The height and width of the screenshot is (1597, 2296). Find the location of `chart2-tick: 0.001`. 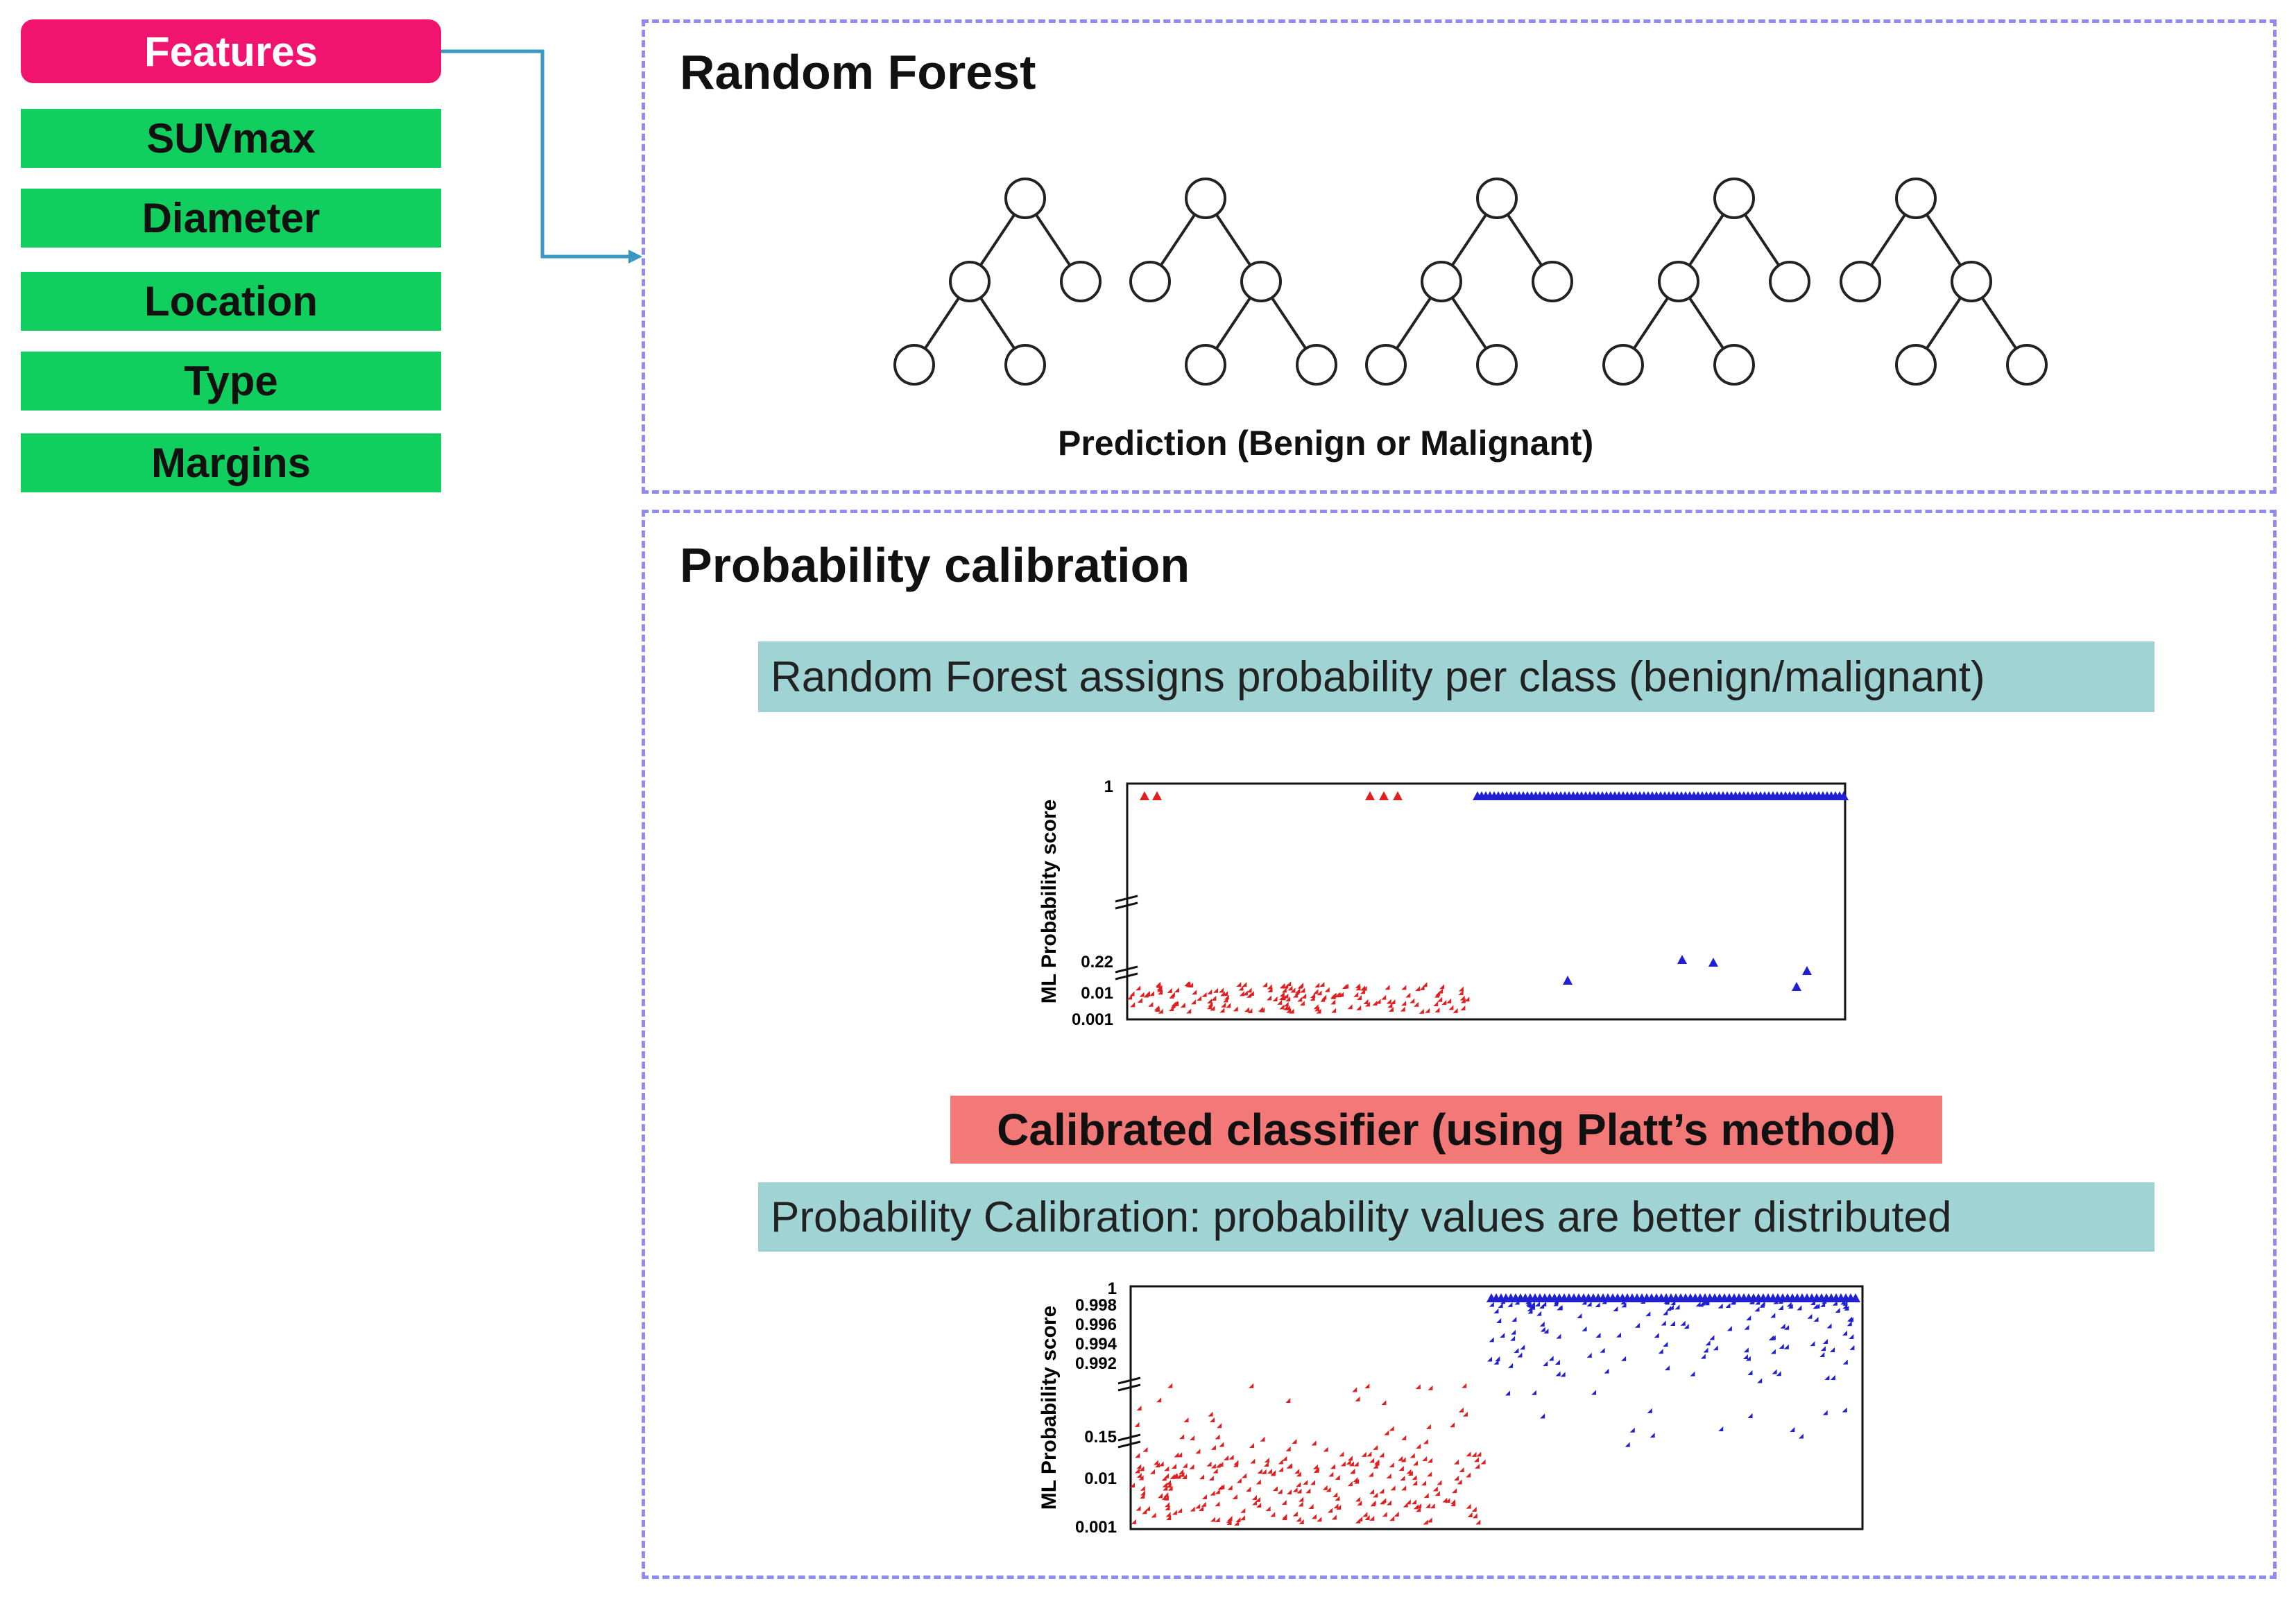

chart2-tick: 0.001 is located at coordinates (1096, 1528).